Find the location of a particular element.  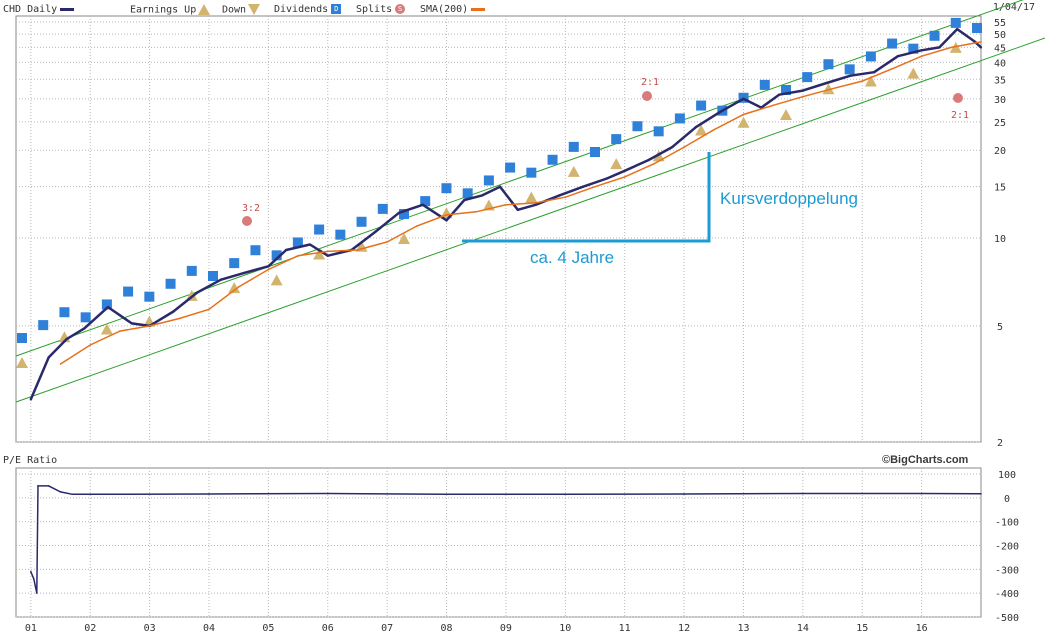

pe-tick-label: -200 is located at coordinates (1007, 547).